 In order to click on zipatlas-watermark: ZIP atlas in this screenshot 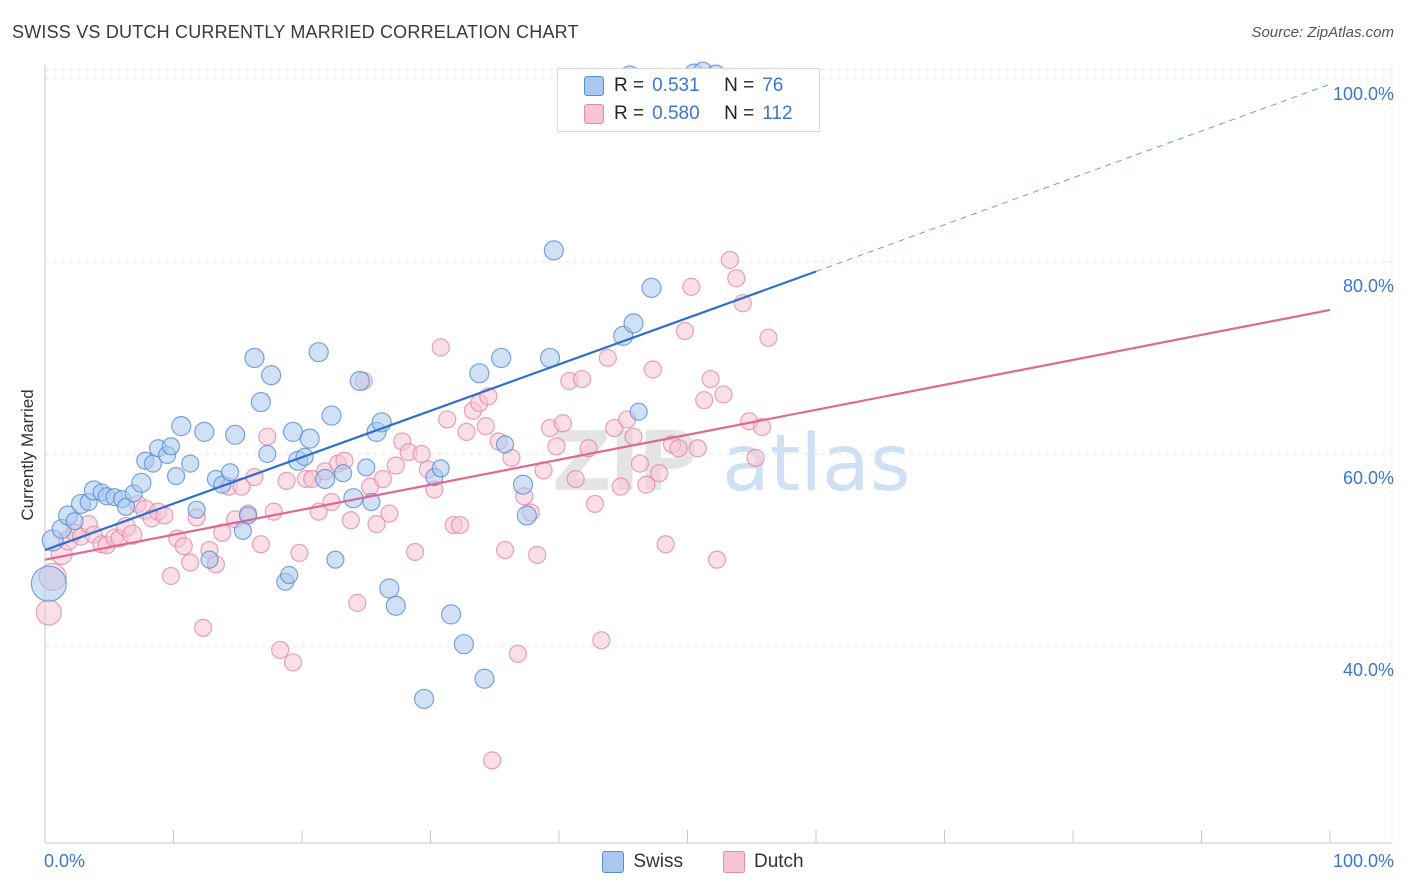, I will do `click(731, 462)`.